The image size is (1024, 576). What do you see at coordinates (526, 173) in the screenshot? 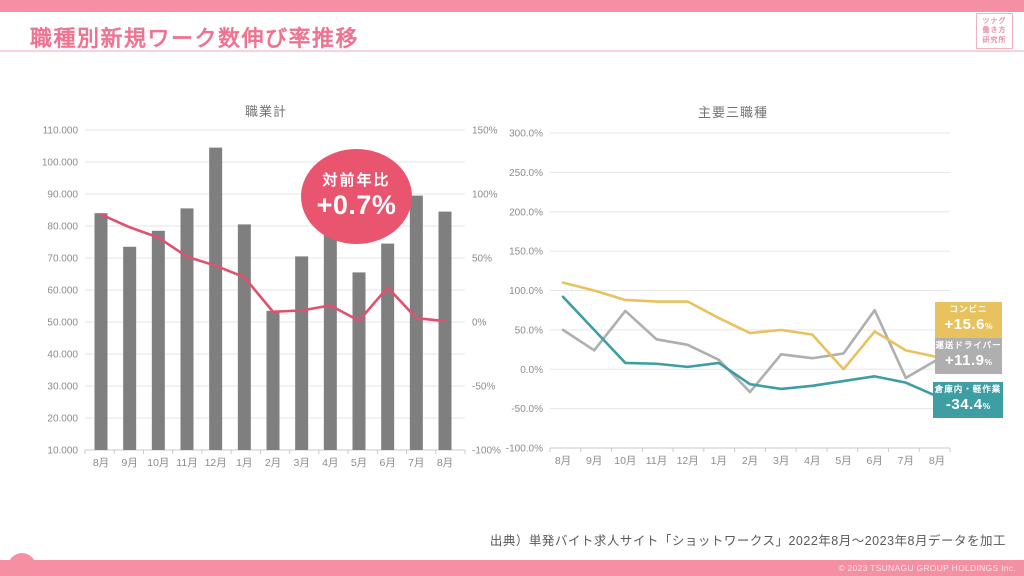
I see `y-axis-tick: 250.0%` at bounding box center [526, 173].